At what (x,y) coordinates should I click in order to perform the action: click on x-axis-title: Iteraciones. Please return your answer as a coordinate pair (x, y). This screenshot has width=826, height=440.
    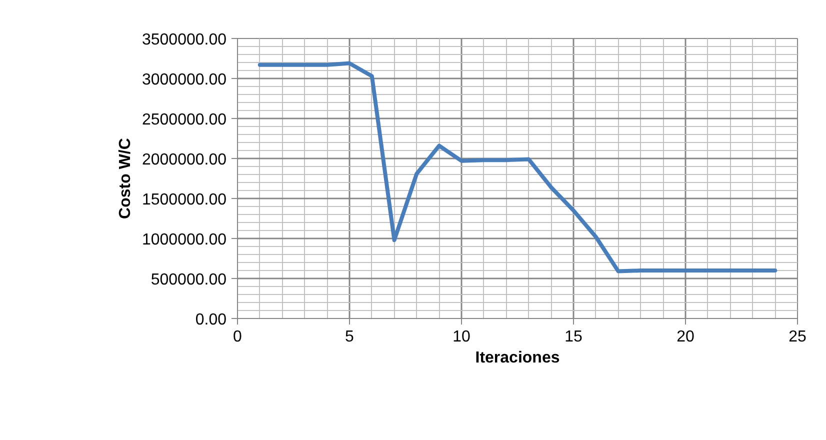
    Looking at the image, I should click on (517, 358).